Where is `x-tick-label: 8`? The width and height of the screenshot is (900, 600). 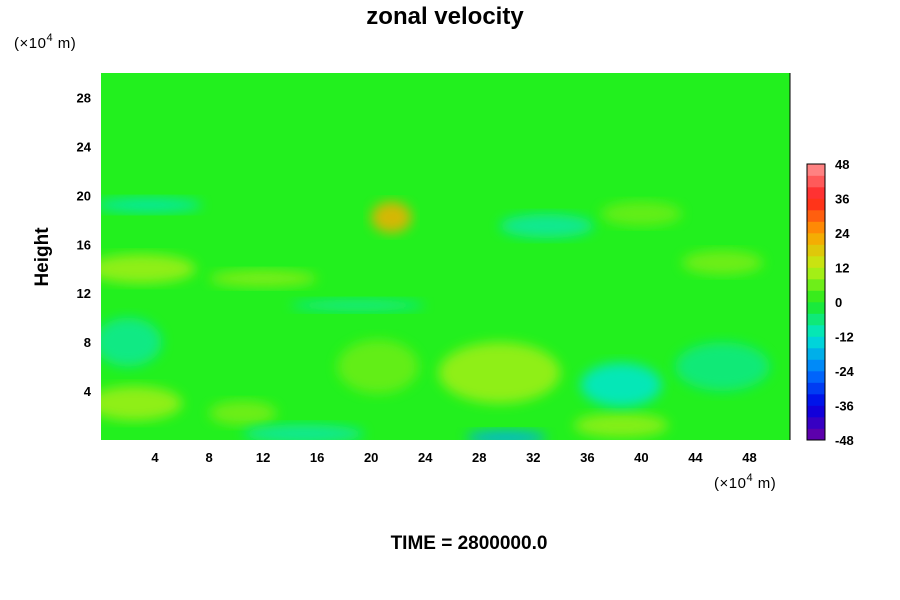
x-tick-label: 8 is located at coordinates (208, 457).